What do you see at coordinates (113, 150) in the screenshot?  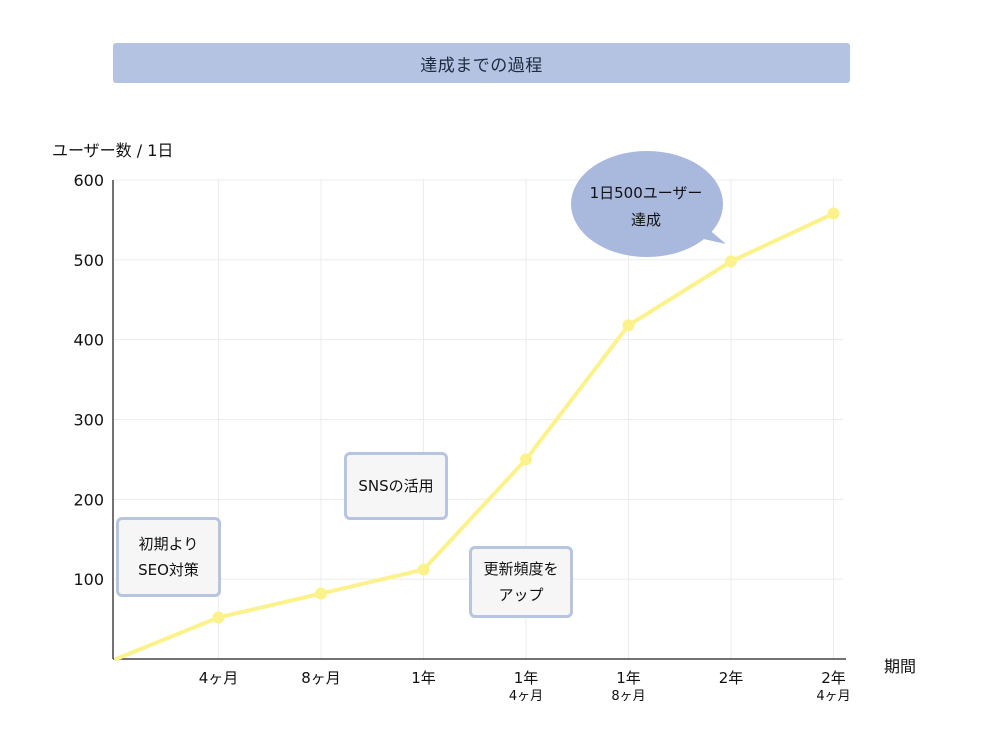 I see `y-axis-label: ユーザー数 / 1日` at bounding box center [113, 150].